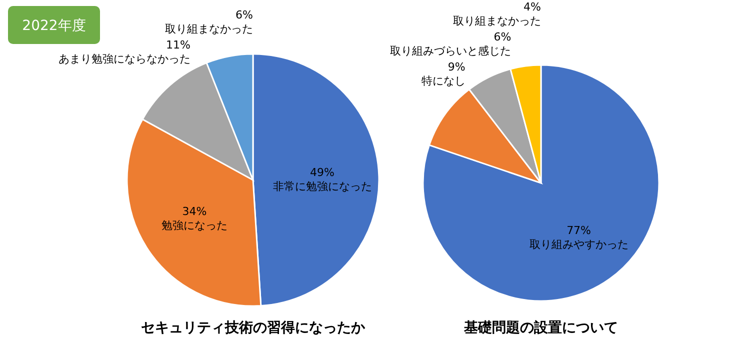 Image resolution: width=750 pixels, height=351 pixels. I want to click on data-label: 11%, so click(178, 45).